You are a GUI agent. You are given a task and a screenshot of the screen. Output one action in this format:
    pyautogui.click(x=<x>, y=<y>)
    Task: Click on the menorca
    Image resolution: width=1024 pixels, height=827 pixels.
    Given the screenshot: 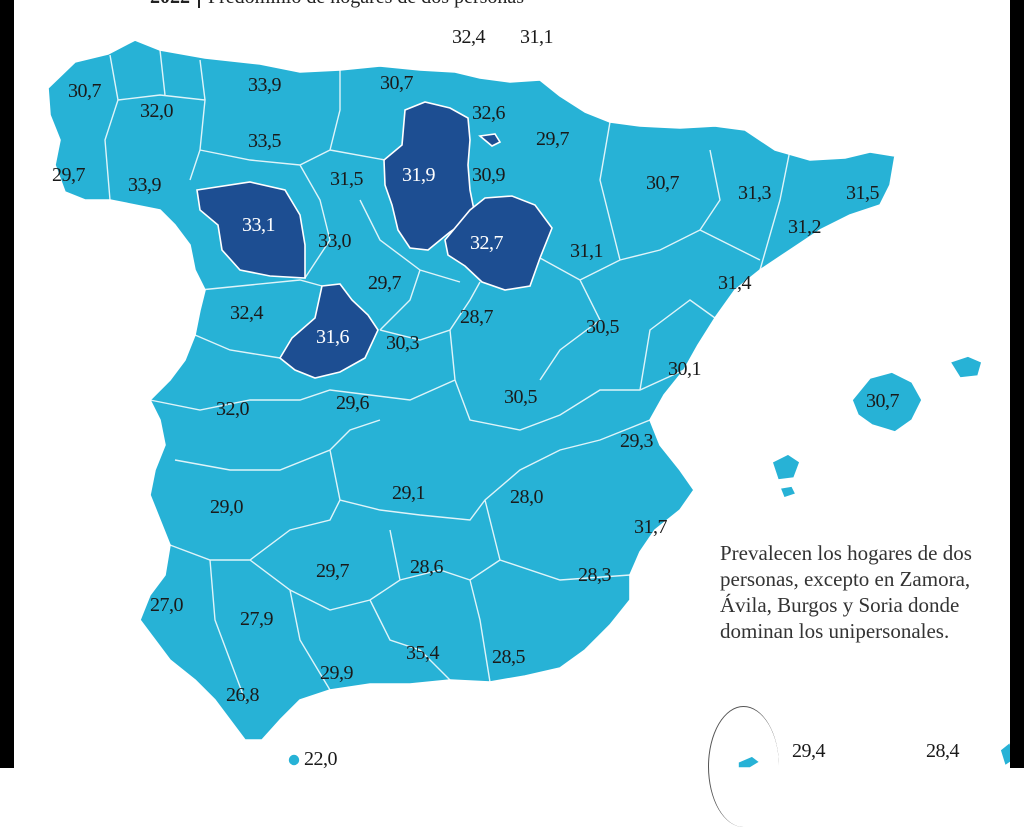 What is the action you would take?
    pyautogui.click(x=966, y=367)
    